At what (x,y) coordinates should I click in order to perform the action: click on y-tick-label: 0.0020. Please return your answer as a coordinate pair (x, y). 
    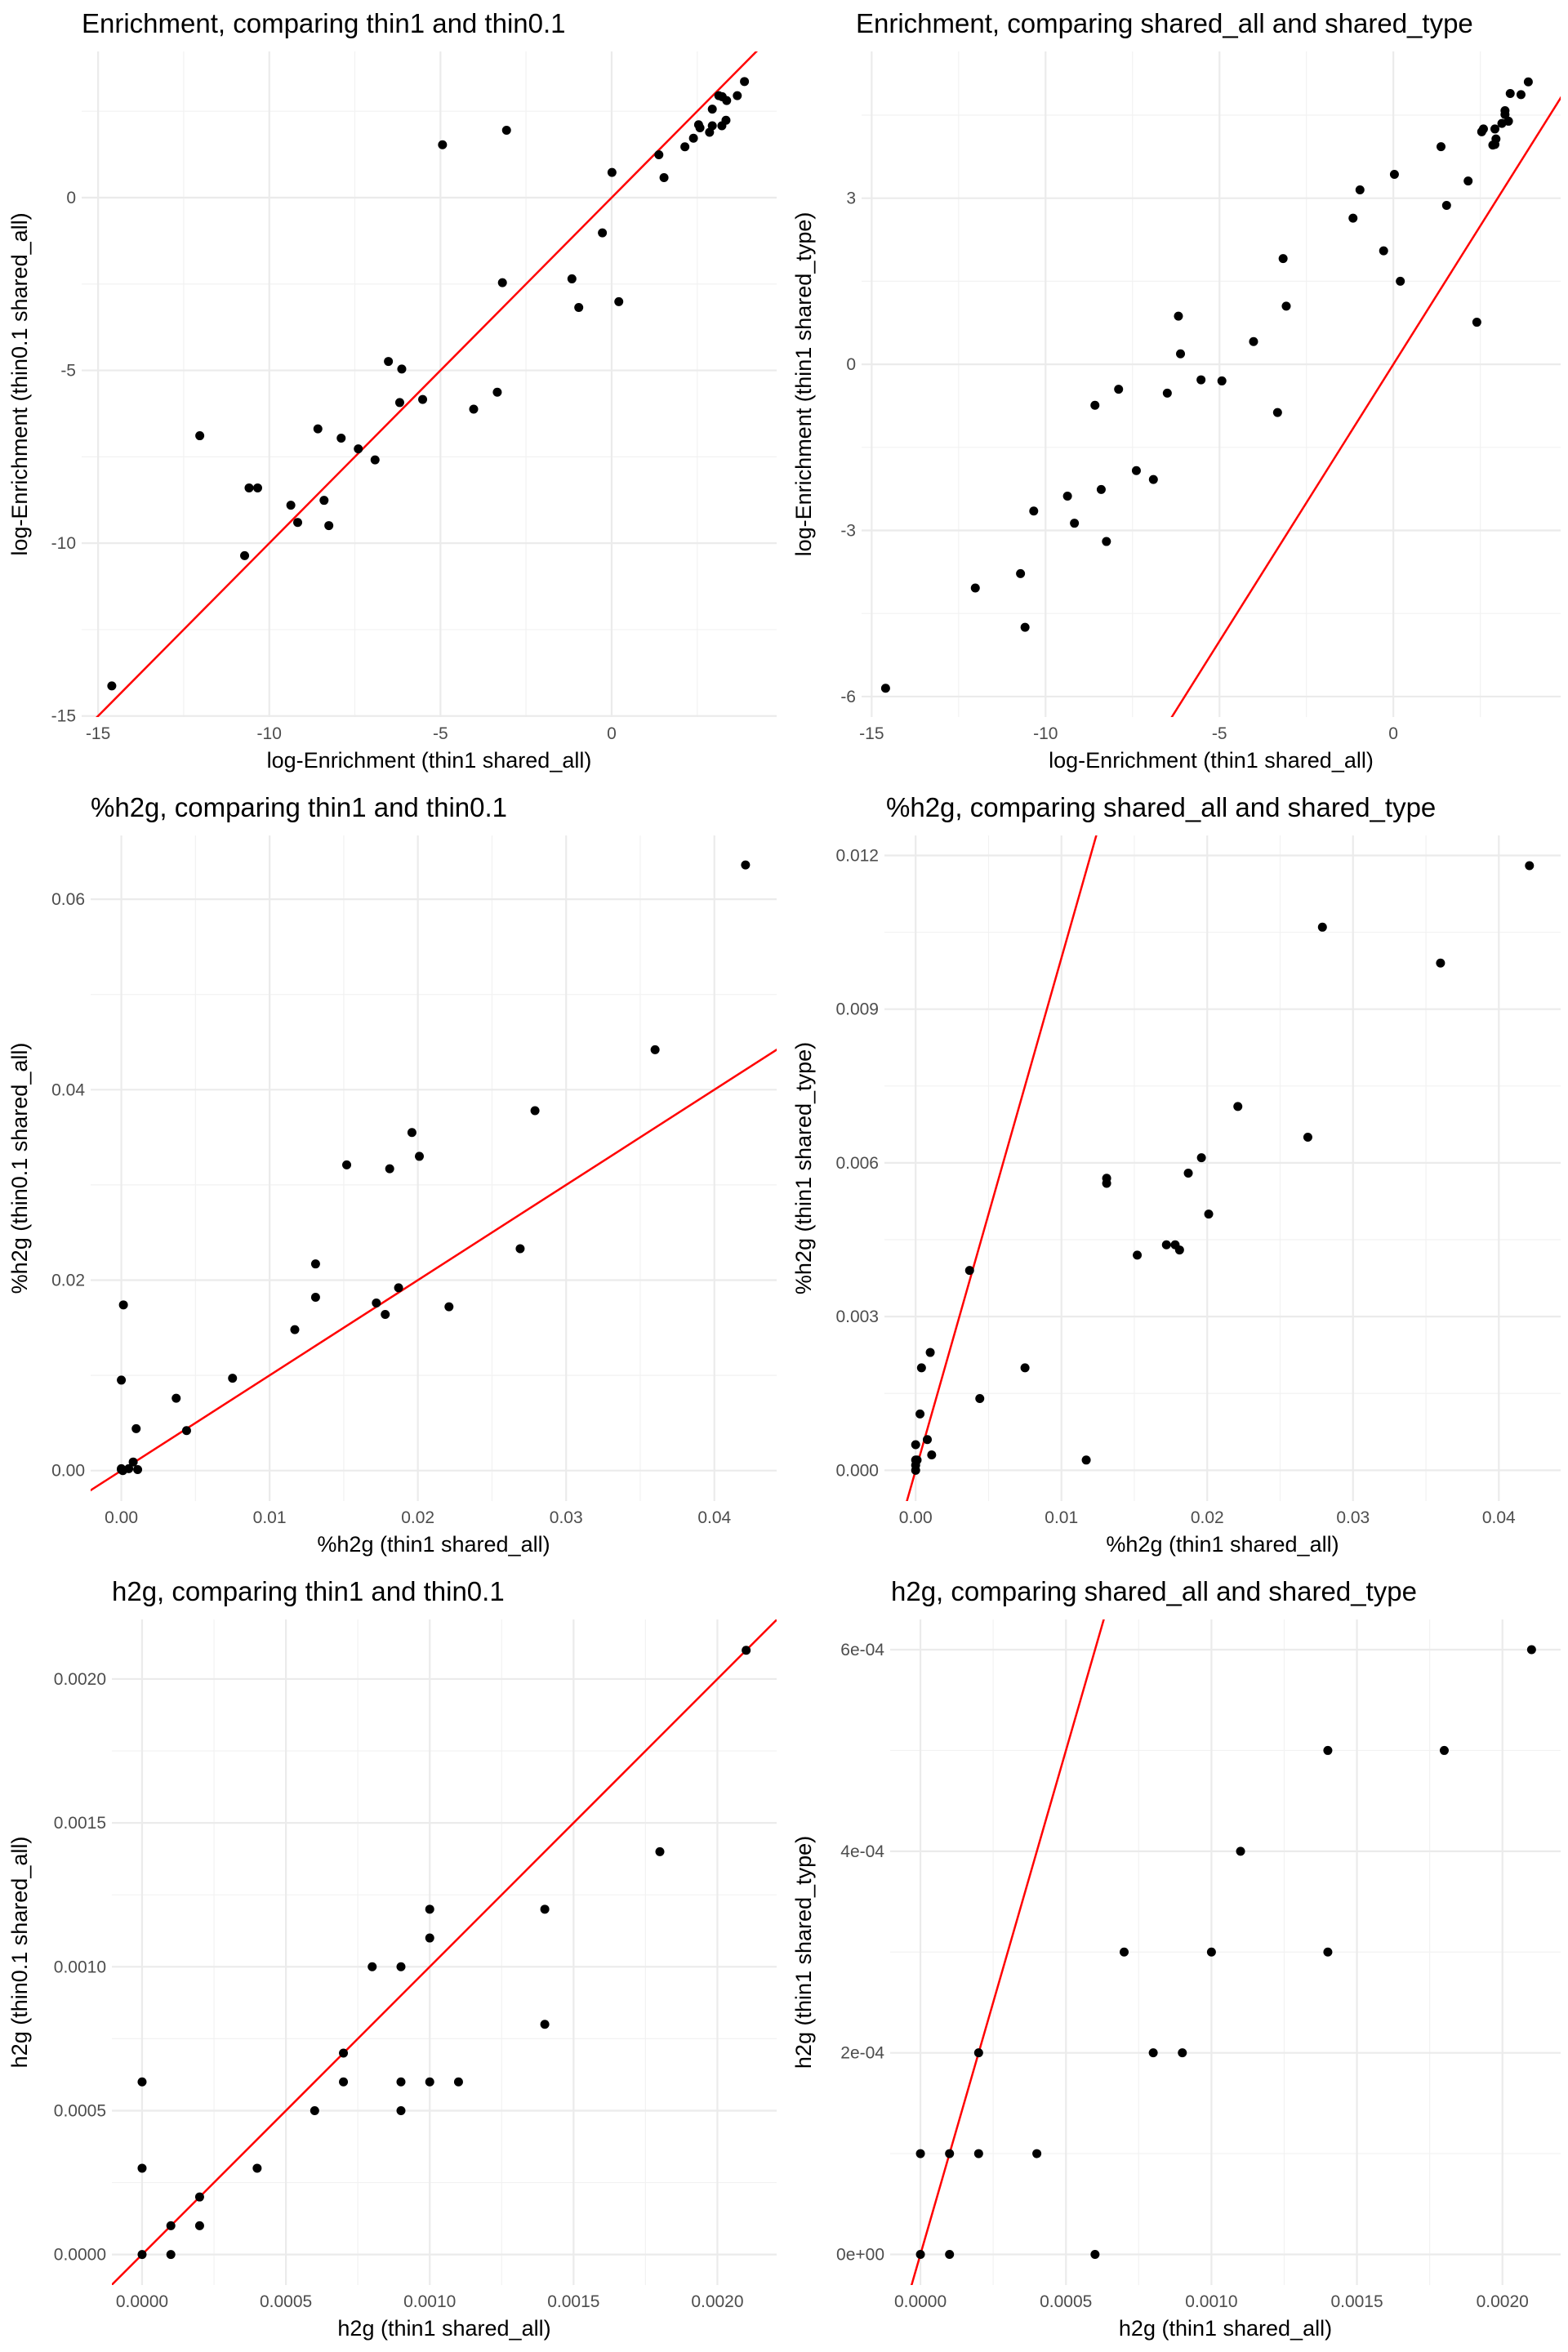
    Looking at the image, I should click on (80, 1679).